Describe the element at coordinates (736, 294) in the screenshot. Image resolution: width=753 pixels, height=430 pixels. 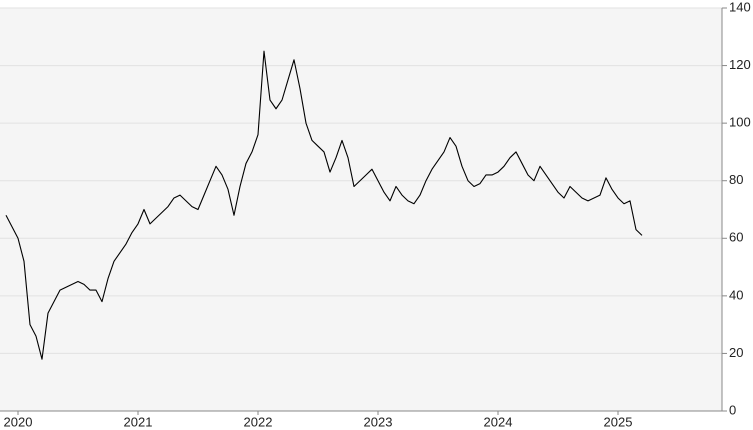
I see `y-tick-label: 40` at that location.